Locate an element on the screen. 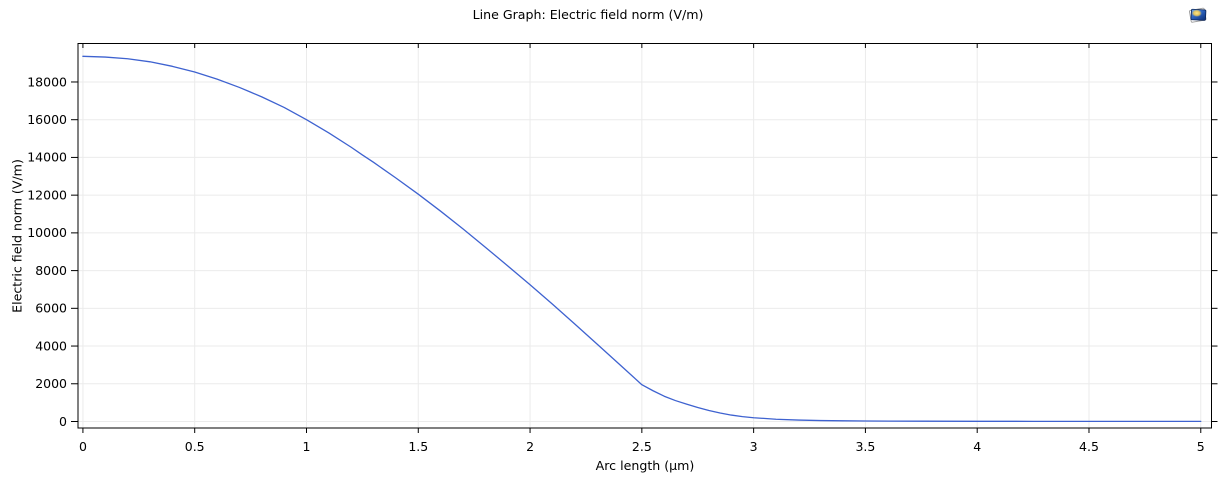 Image resolution: width=1218 pixels, height=477 pixels. x-tick-label: 0.5 is located at coordinates (195, 446).